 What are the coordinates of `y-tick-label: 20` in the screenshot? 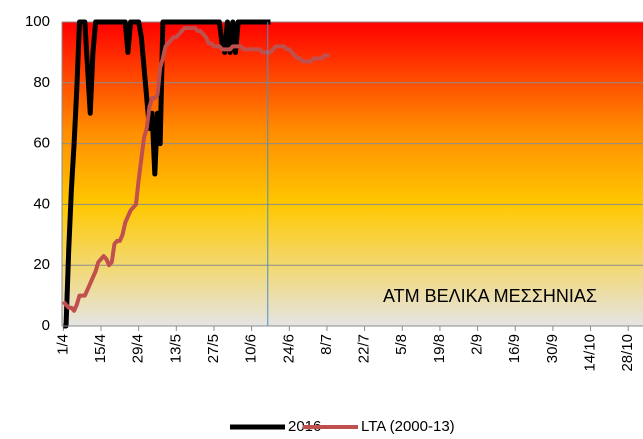 It's located at (41, 264).